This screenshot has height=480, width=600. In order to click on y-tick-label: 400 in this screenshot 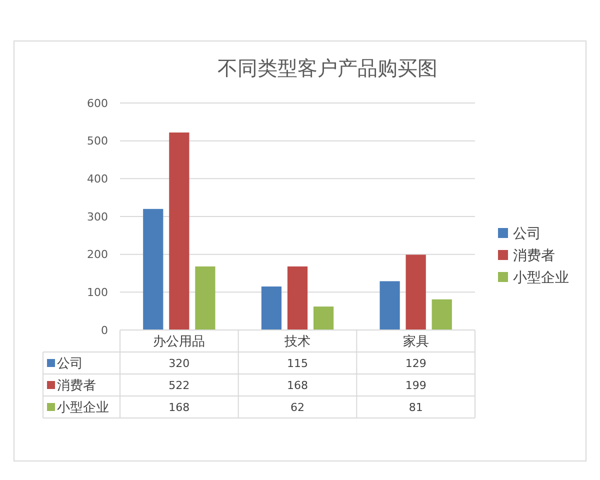, I will do `click(97, 179)`.